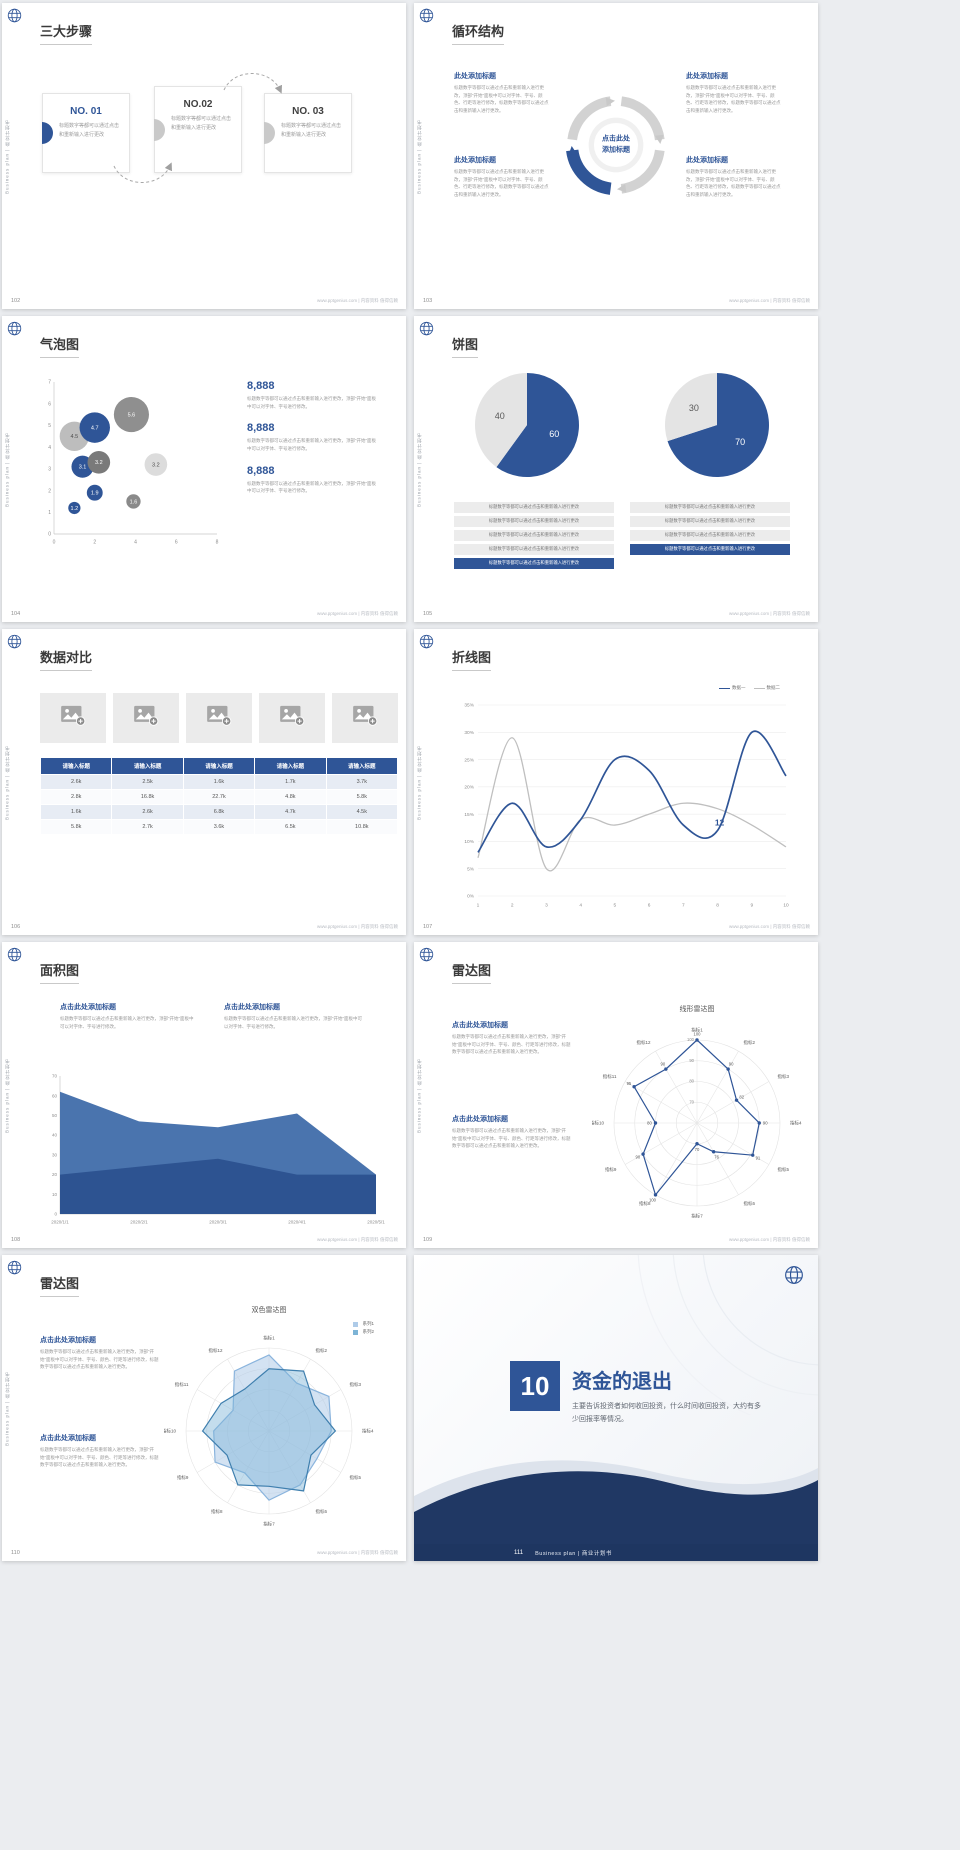 The image size is (960, 1850). What do you see at coordinates (198, 129) in the screenshot?
I see `step-card-2: NO.02 标题数字等都可以通过点击和重新输入进行更改` at bounding box center [198, 129].